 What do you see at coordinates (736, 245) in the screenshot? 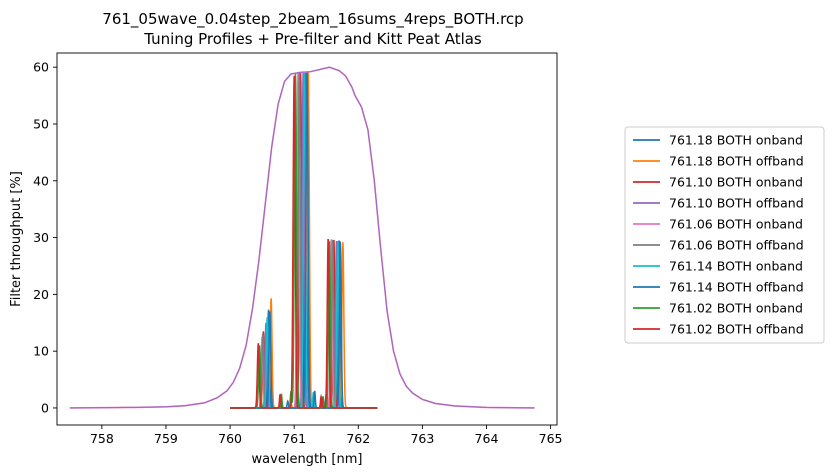
I see `legend-label: 761.06 BOTH offband` at bounding box center [736, 245].